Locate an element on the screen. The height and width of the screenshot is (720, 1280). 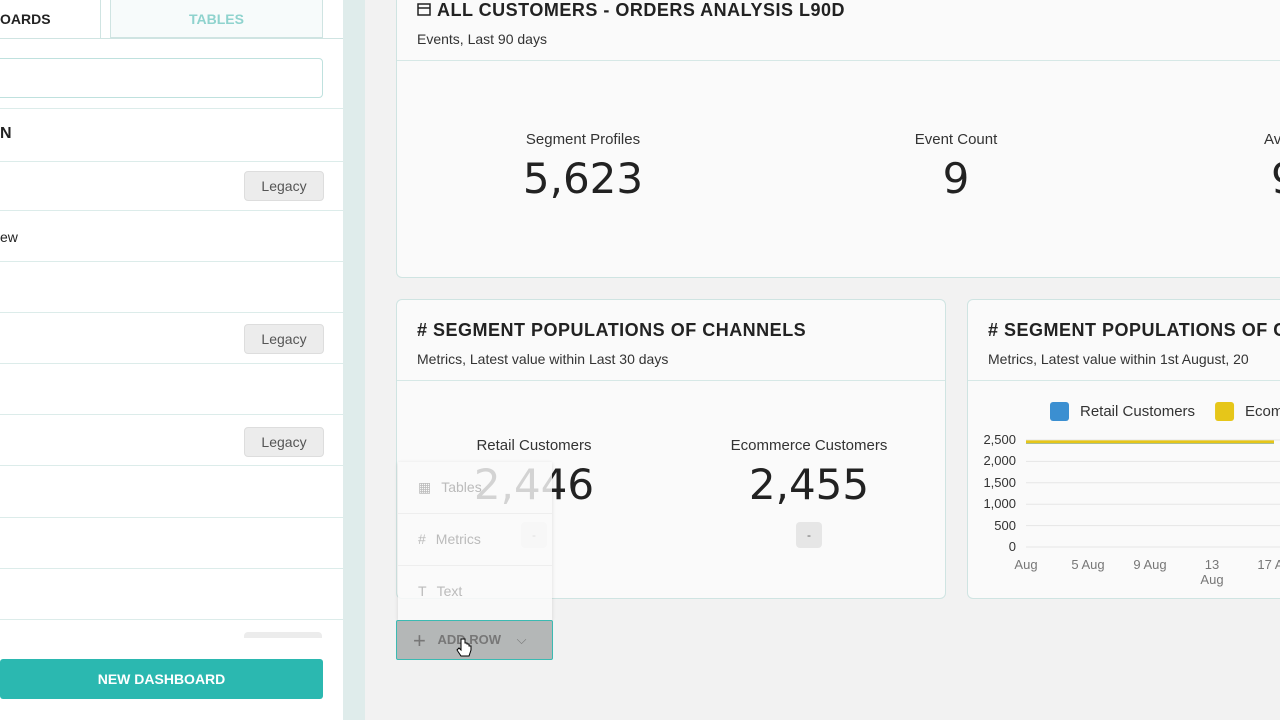
add-row-button: + ADD ROW ⌵ is located at coordinates (474, 640).